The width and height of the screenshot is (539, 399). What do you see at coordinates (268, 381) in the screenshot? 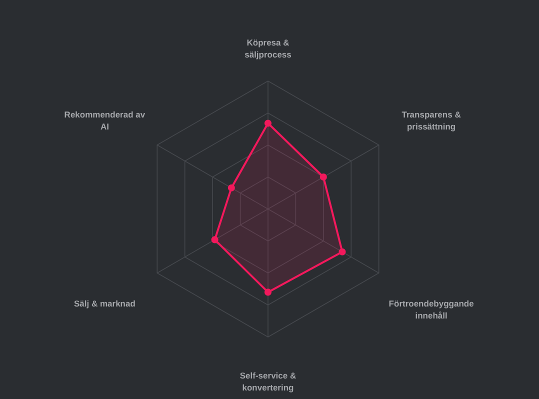
I see `spoke-label: Self-service & konvertering` at bounding box center [268, 381].